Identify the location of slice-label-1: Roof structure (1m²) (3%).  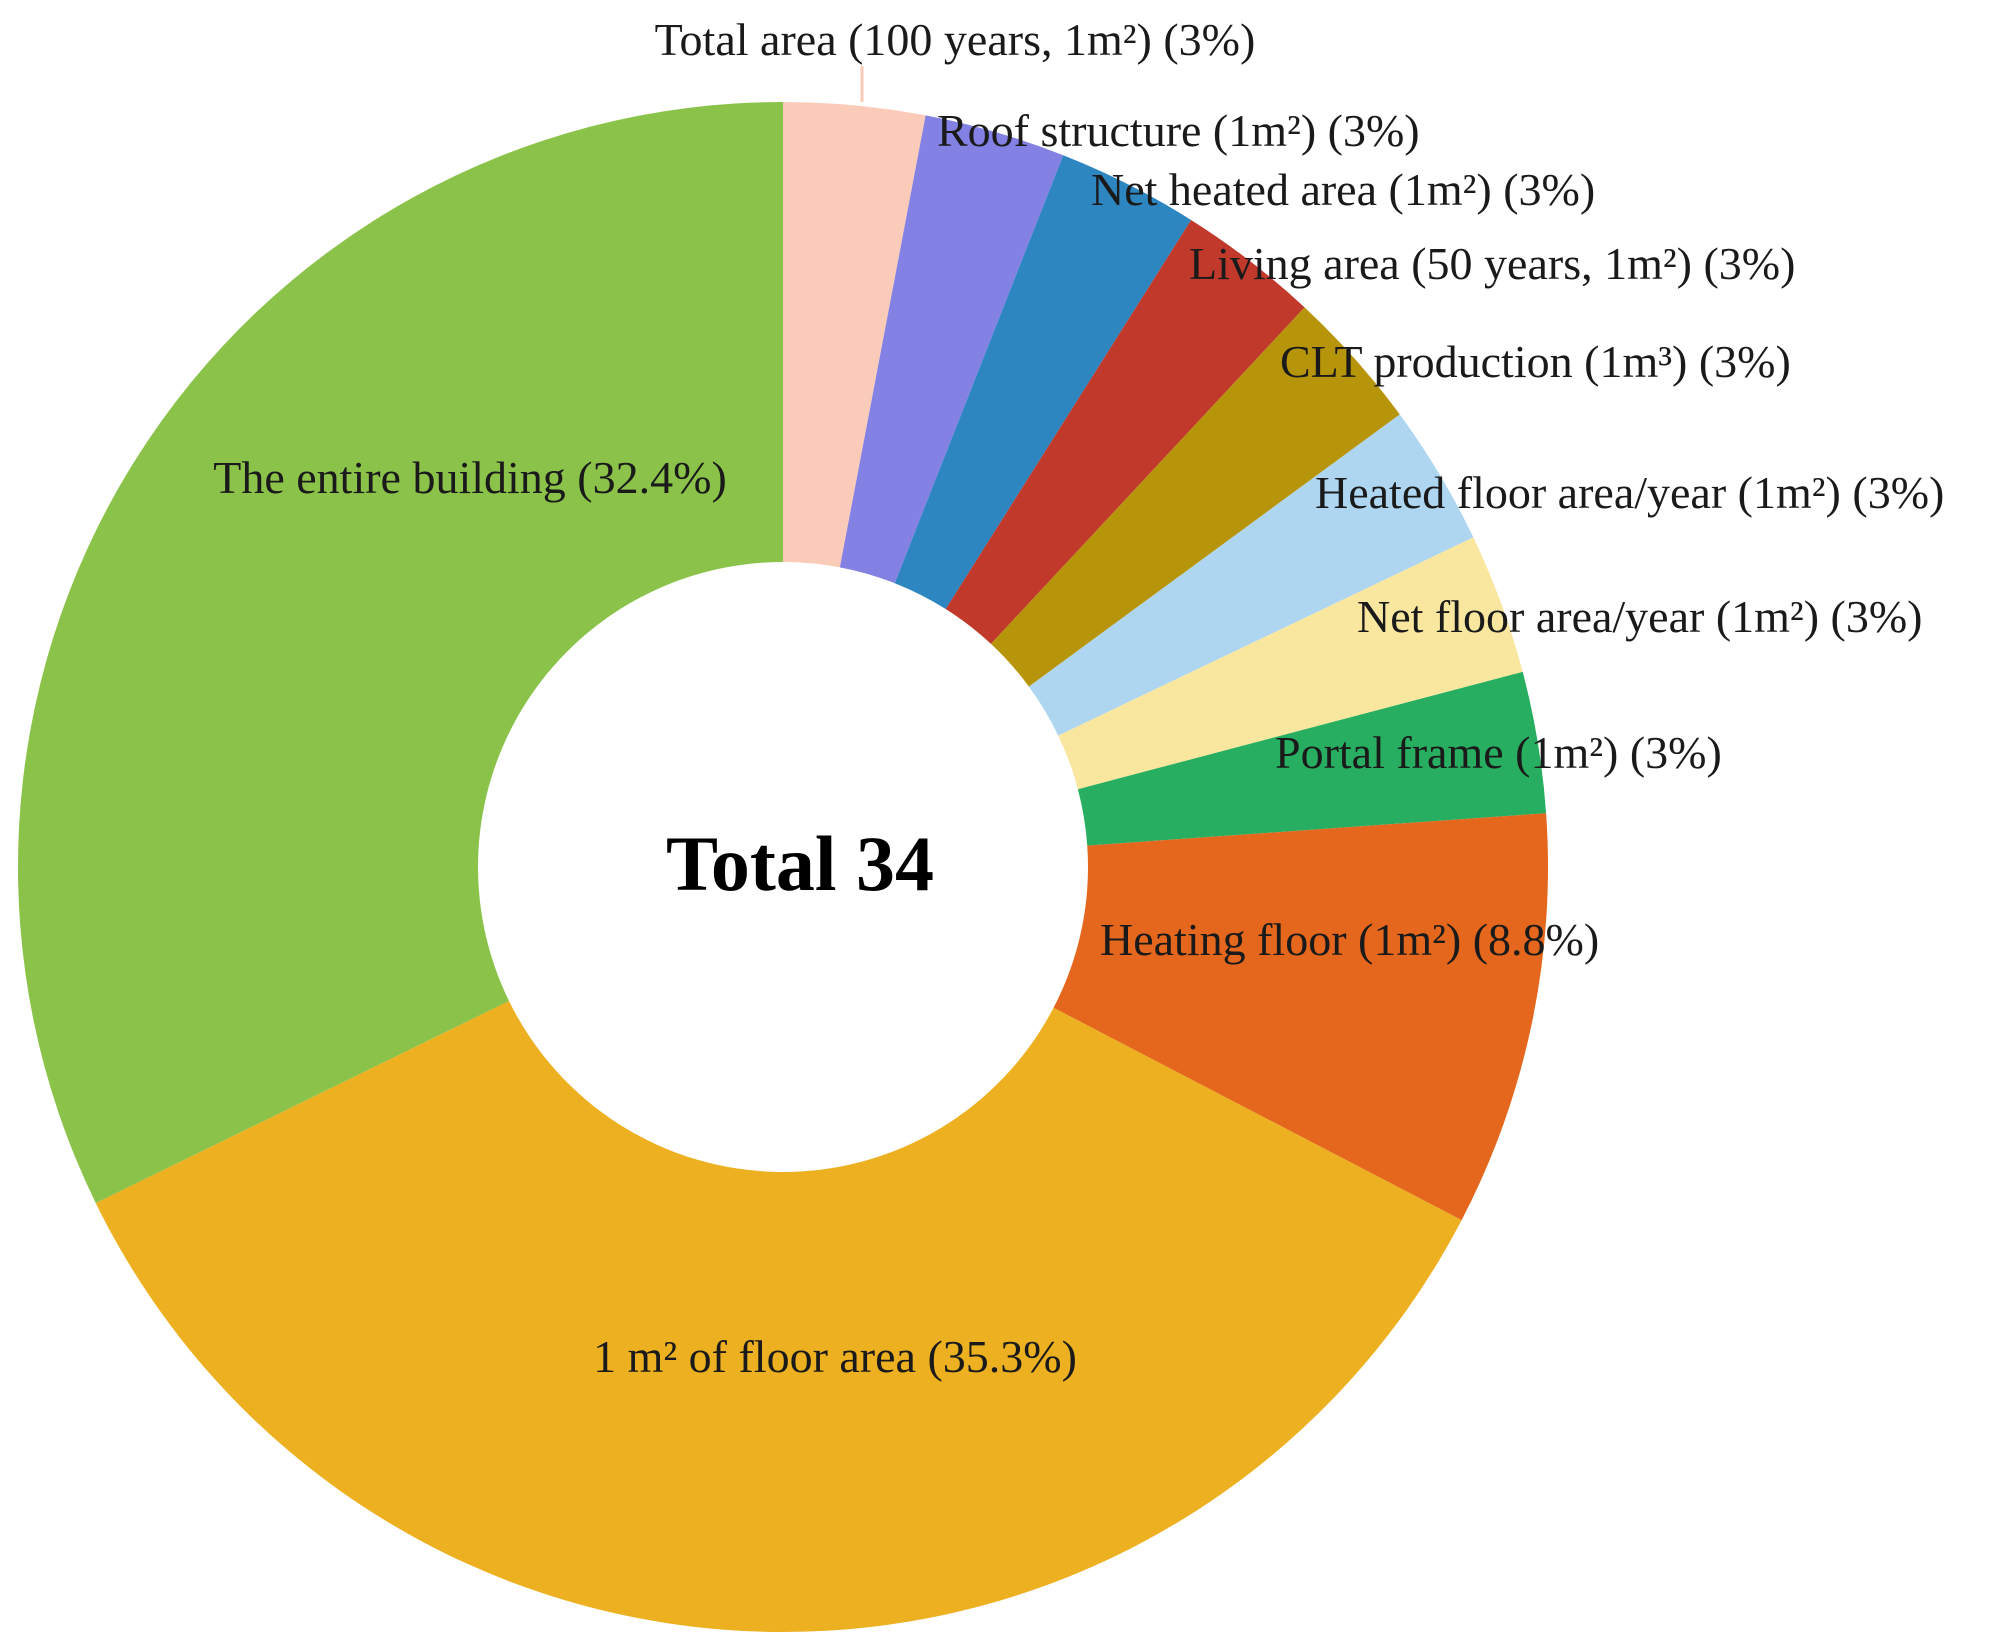
(1178, 130).